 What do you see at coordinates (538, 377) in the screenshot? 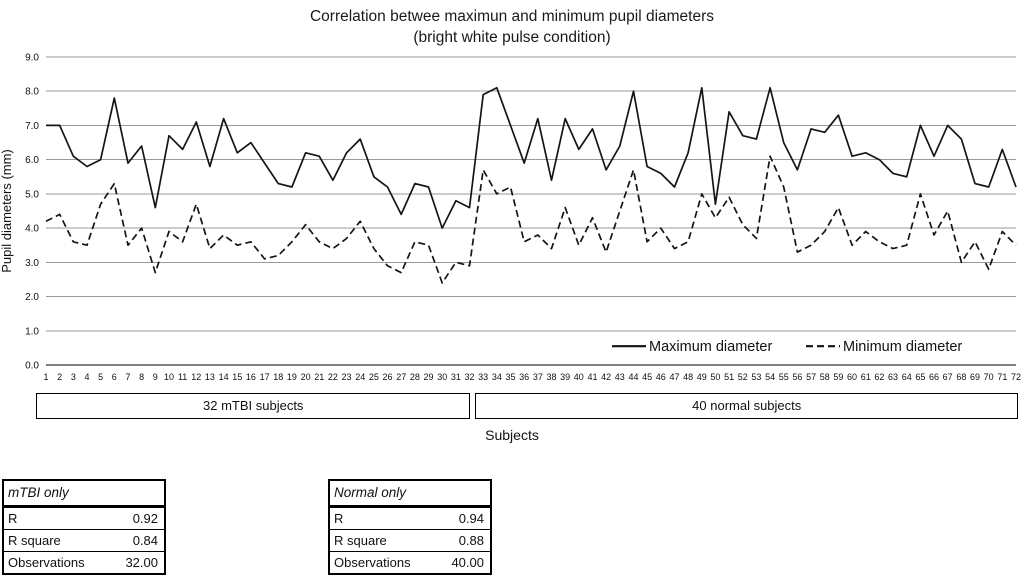
I see `x-tick-label: 37` at bounding box center [538, 377].